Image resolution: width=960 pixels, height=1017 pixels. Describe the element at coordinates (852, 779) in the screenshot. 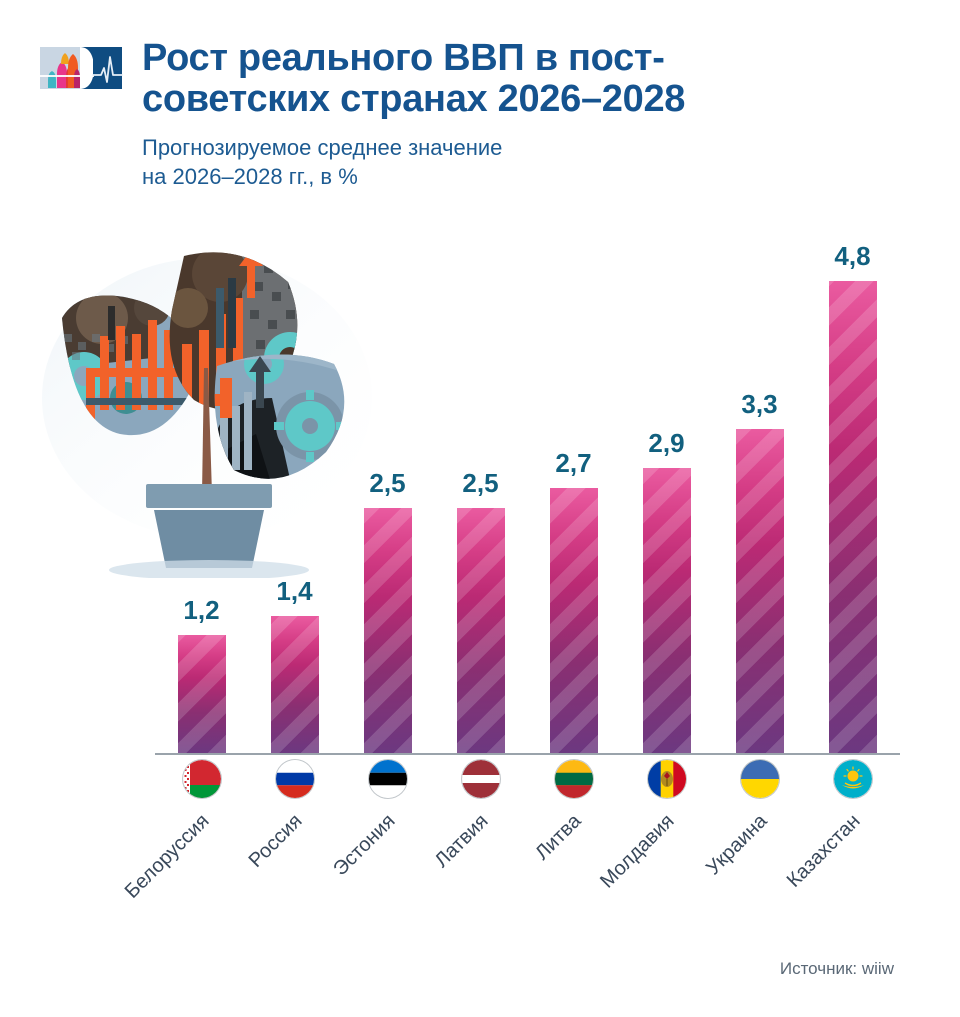

I see `kazakhstan-flag-icon` at that location.